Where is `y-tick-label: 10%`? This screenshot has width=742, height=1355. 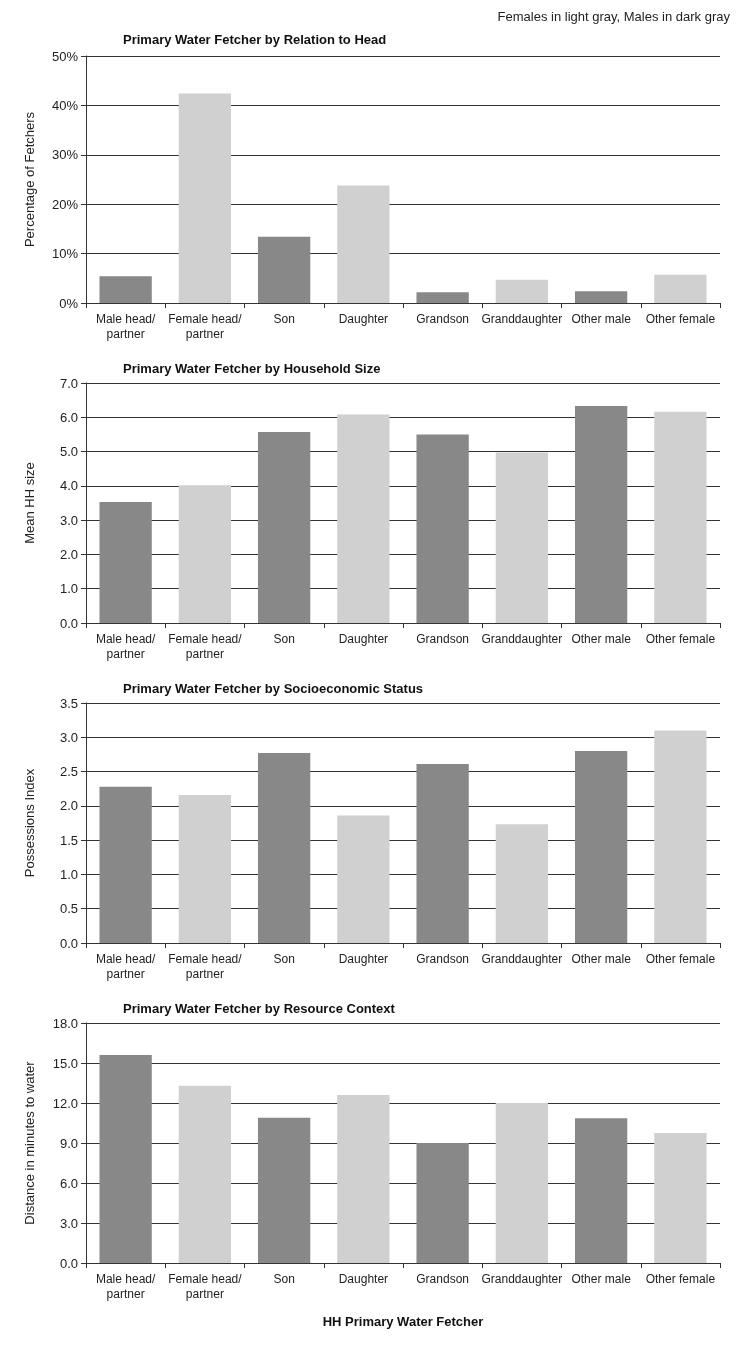
y-tick-label: 10% is located at coordinates (65, 254).